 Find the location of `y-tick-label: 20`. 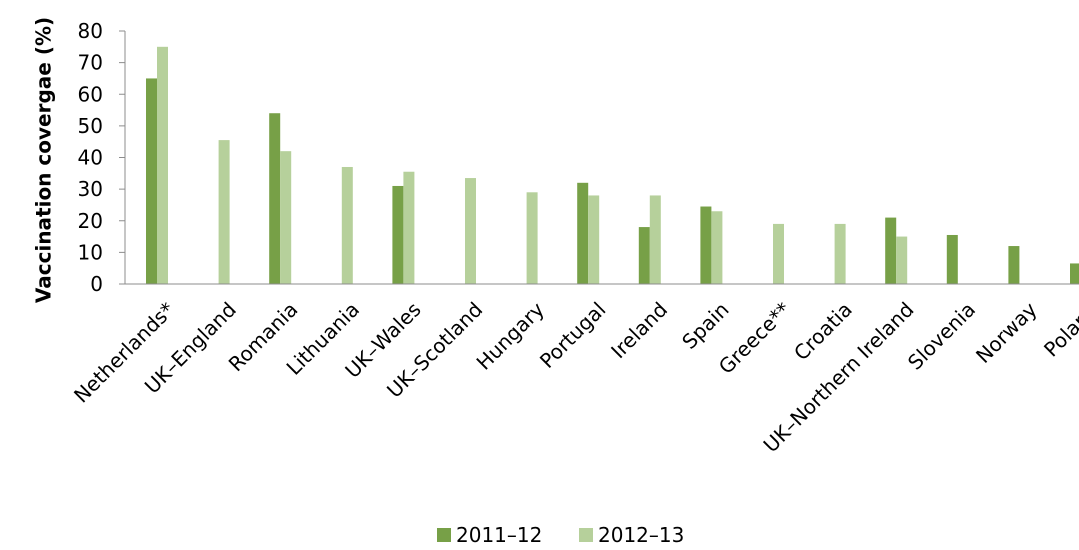

y-tick-label: 20 is located at coordinates (90, 221).